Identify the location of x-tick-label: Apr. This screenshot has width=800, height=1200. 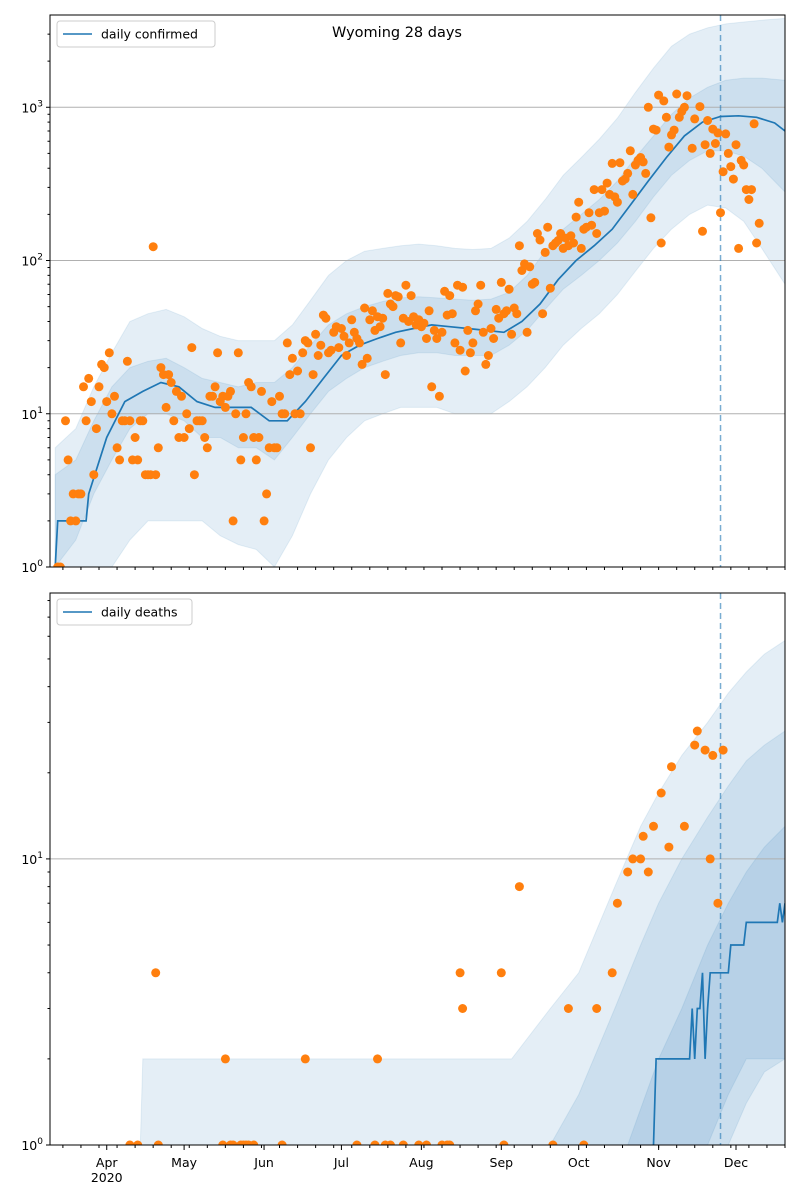
(107, 1162).